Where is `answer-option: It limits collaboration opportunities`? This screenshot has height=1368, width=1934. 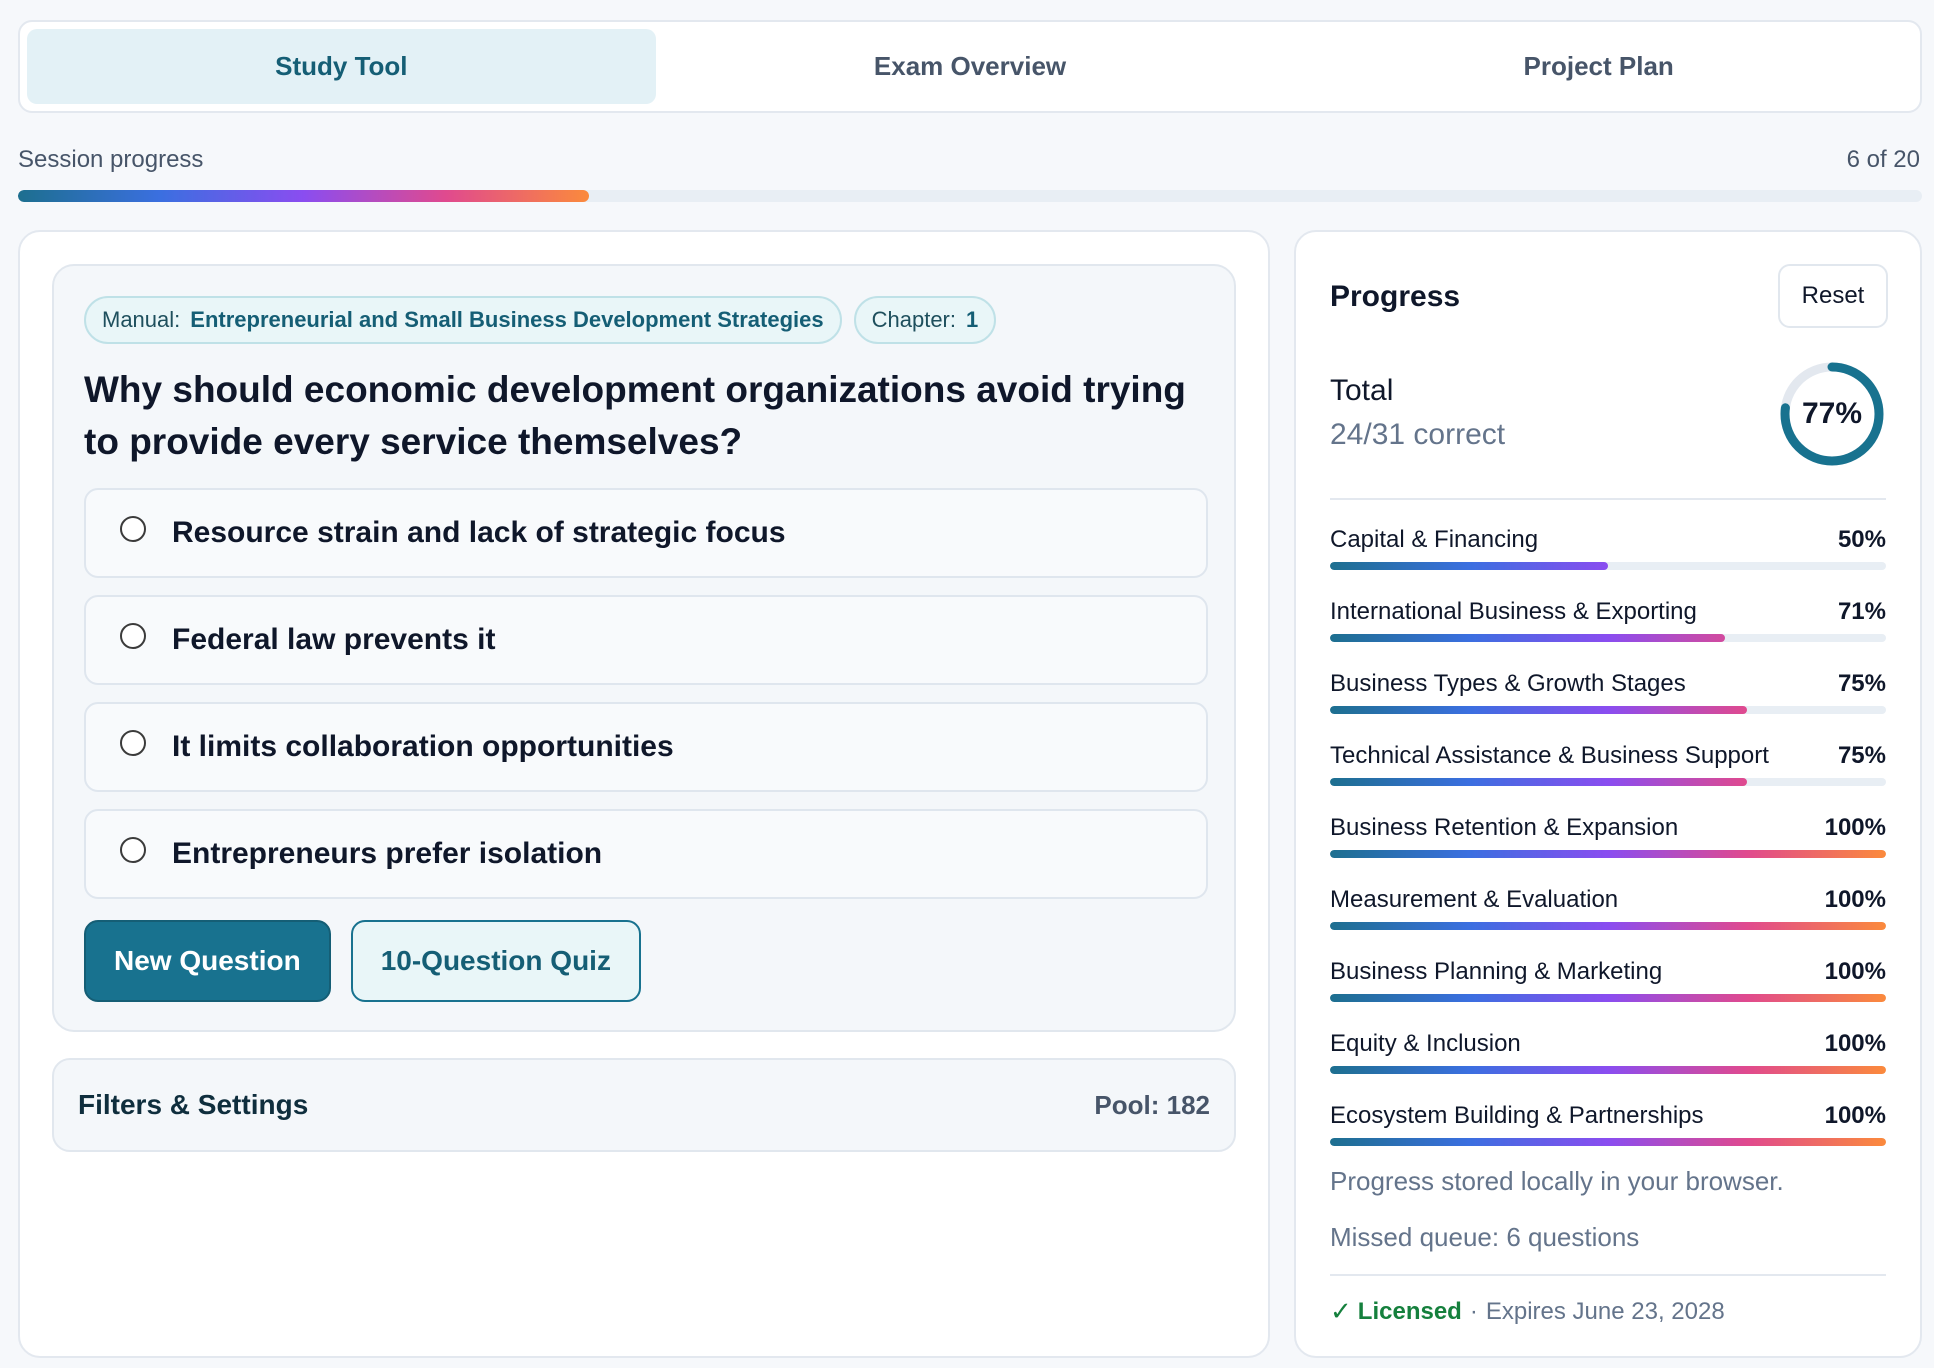 answer-option: It limits collaboration opportunities is located at coordinates (646, 747).